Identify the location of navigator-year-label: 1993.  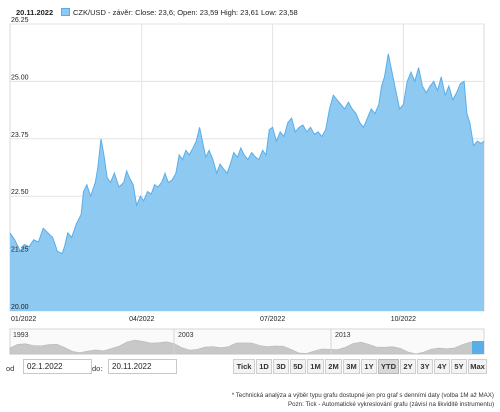
(21, 335).